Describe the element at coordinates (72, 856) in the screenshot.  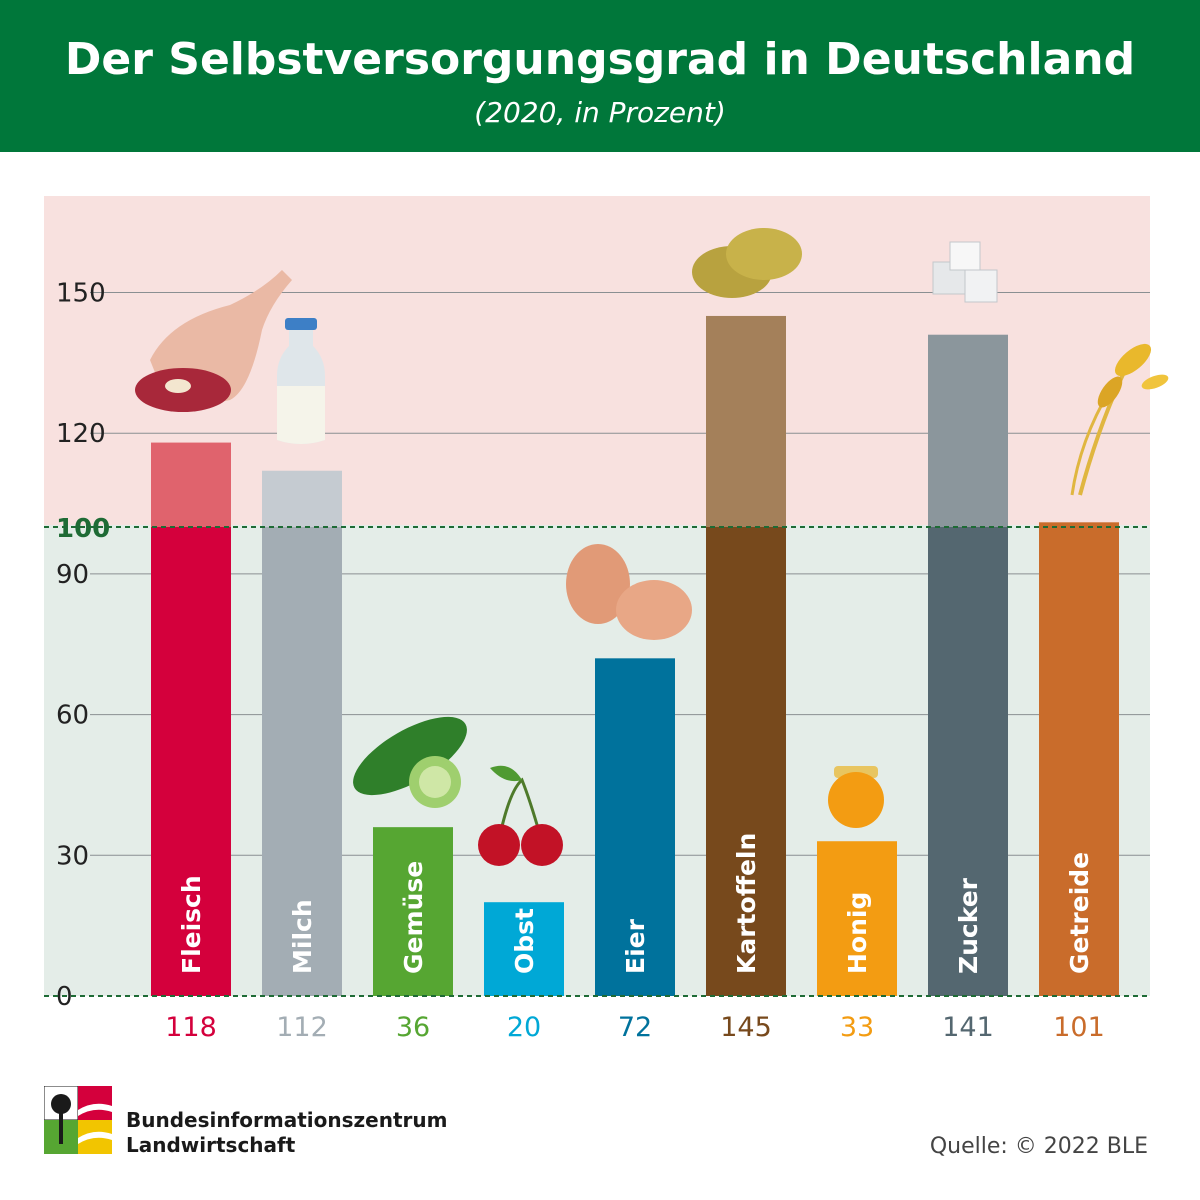
I see `y-tick-label: 30` at that location.